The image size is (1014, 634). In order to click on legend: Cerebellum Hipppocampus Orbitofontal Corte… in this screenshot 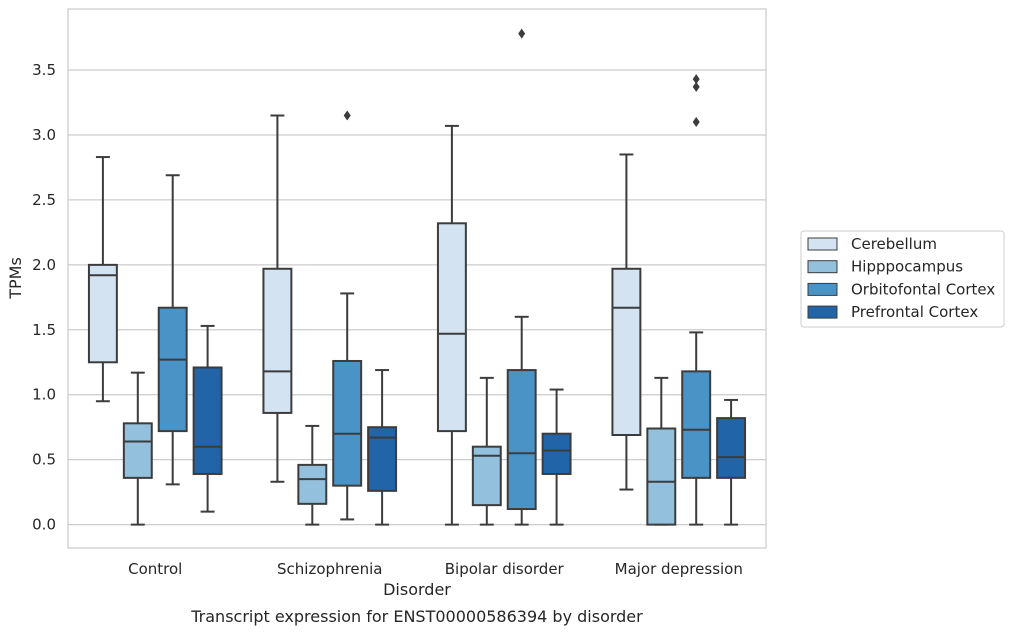, I will do `click(902, 279)`.